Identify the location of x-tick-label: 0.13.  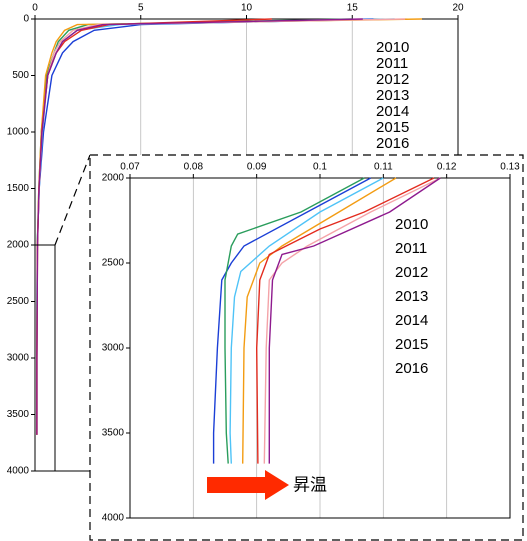
(510, 167).